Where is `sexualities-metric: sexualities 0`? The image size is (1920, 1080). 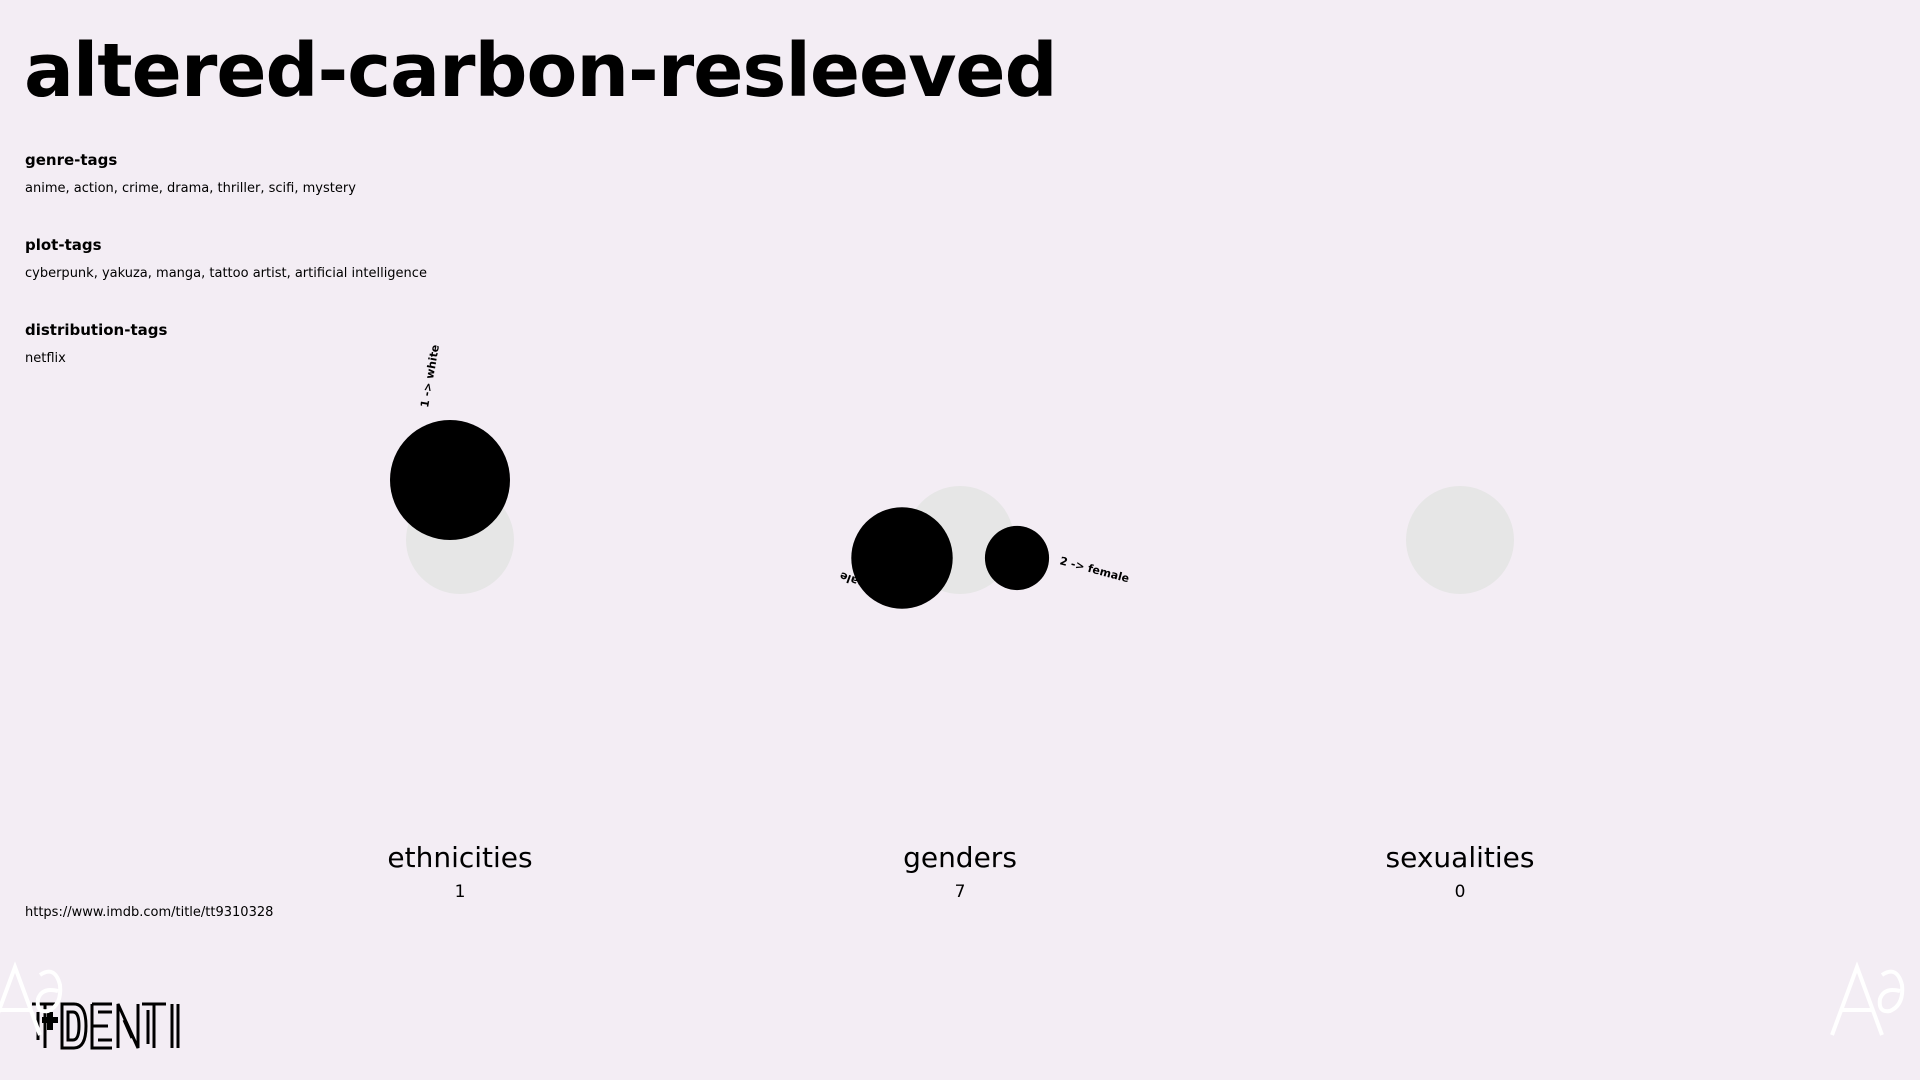 sexualities-metric: sexualities 0 is located at coordinates (1460, 871).